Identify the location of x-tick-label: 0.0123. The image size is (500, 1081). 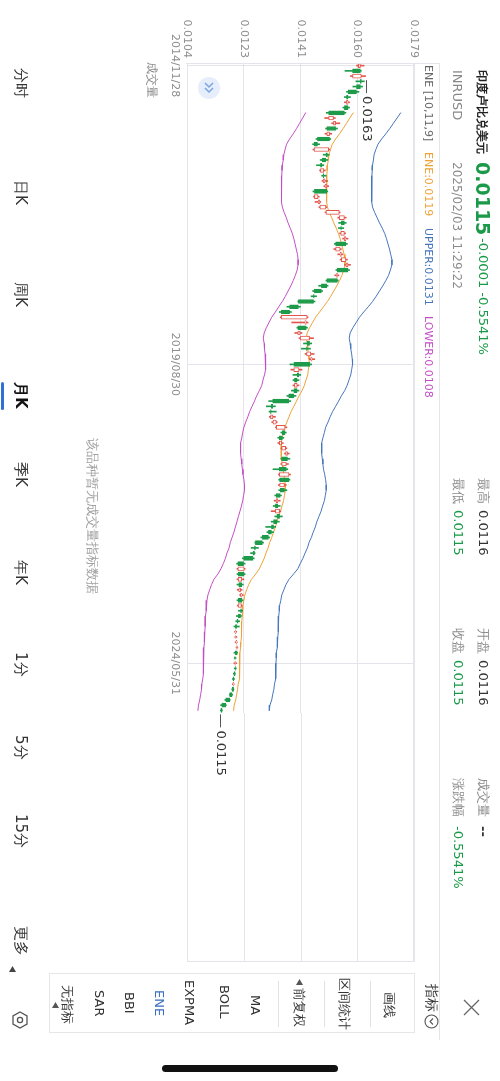
(244, 38).